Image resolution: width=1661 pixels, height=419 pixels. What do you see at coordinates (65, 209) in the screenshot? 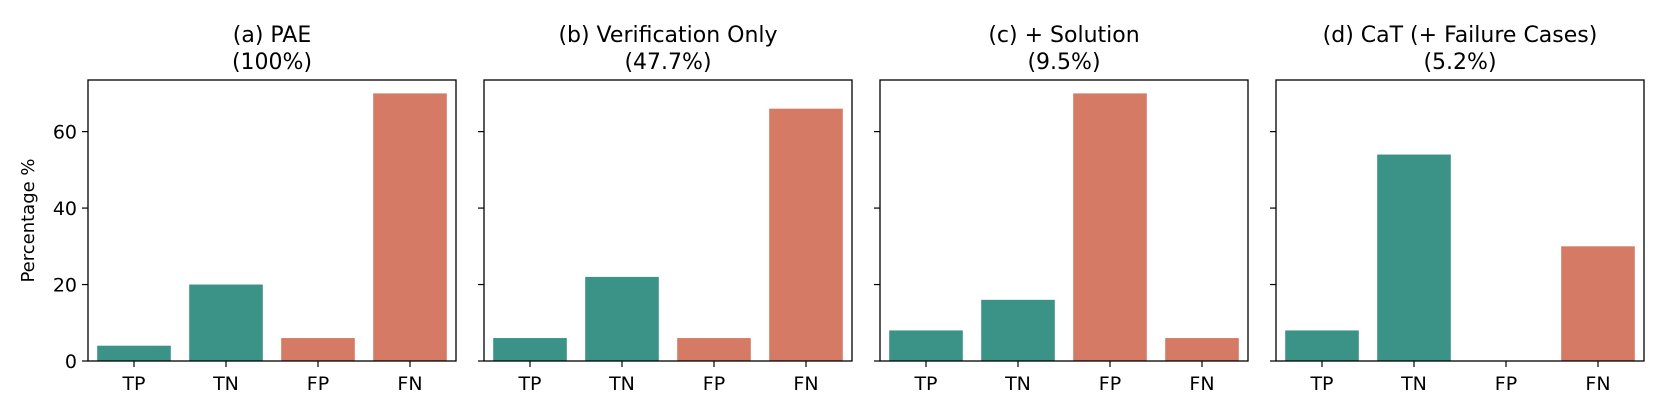
I see `y-tick-label: 40` at bounding box center [65, 209].